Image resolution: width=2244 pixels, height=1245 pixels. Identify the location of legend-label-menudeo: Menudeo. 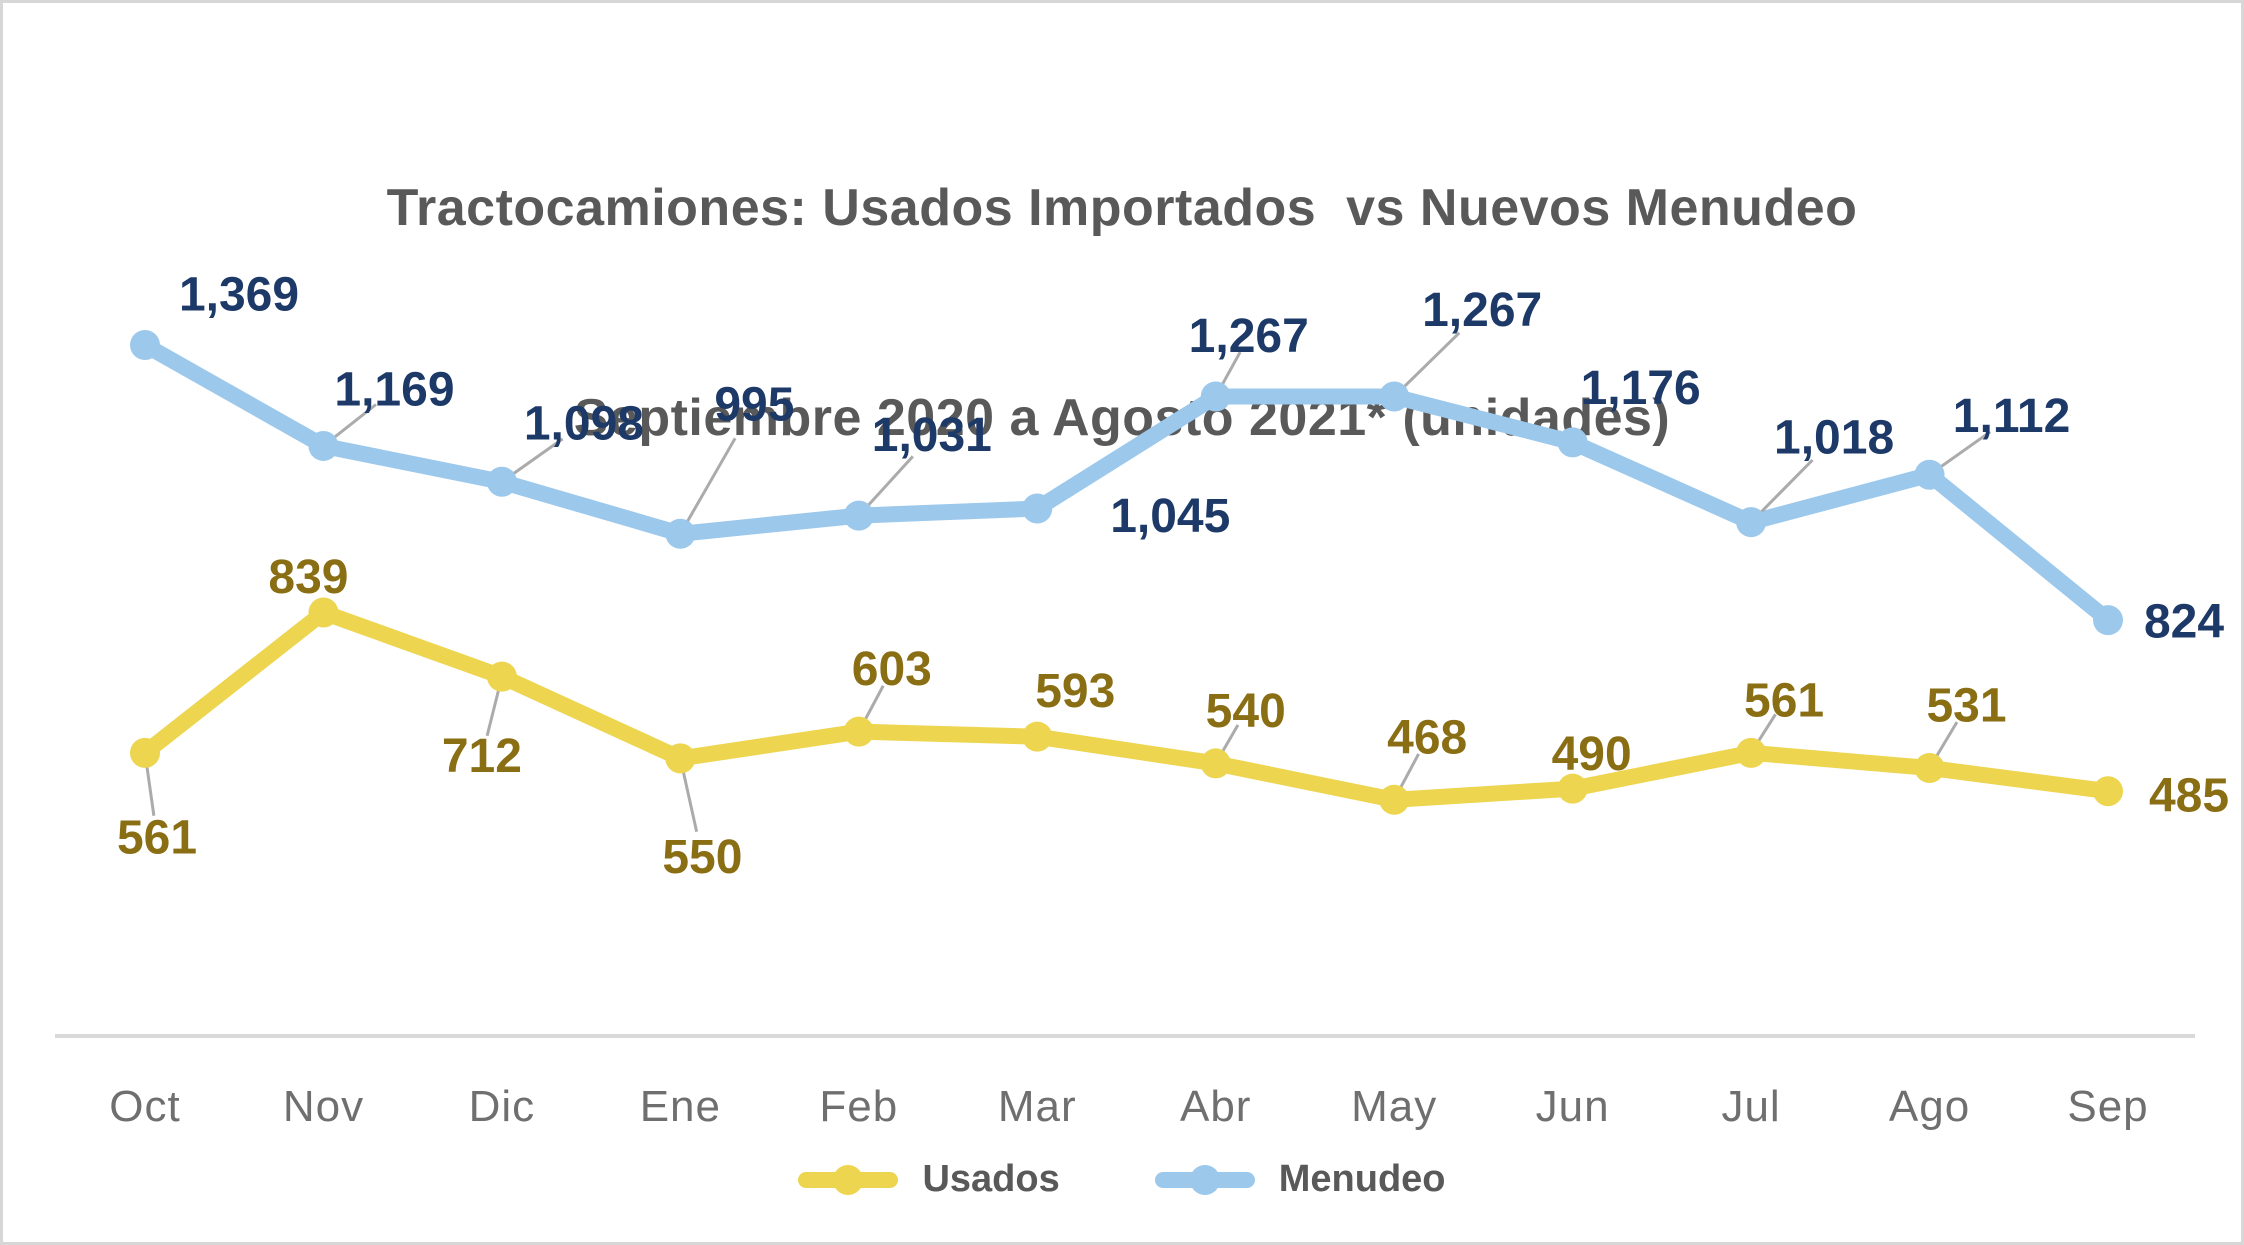
(1362, 1179).